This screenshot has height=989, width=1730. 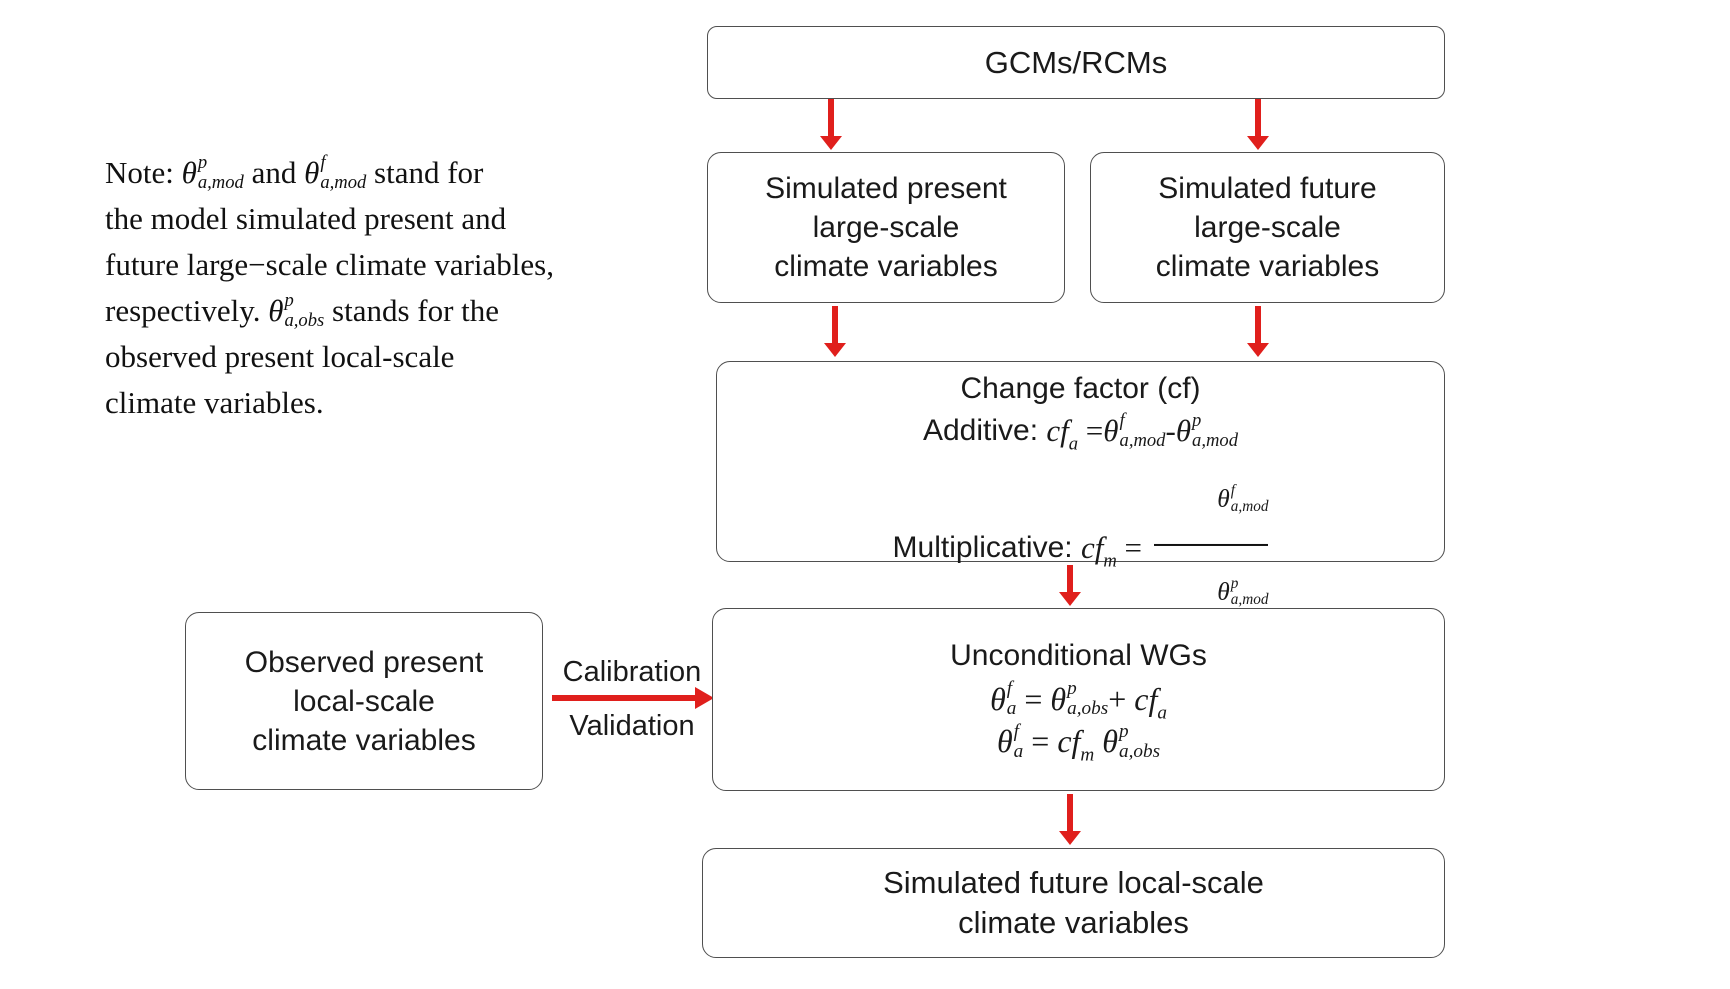 I want to click on wgs-equation-additive: θ f a = θ p a,obs + cf a, so click(x=1078, y=701).